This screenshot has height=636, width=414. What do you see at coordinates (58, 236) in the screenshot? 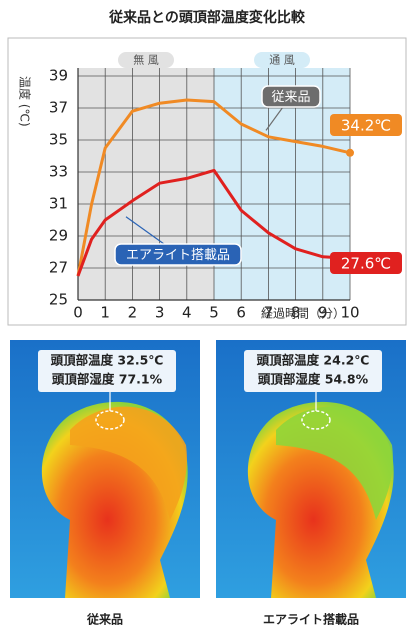
I see `y-tick-label: 29` at bounding box center [58, 236].